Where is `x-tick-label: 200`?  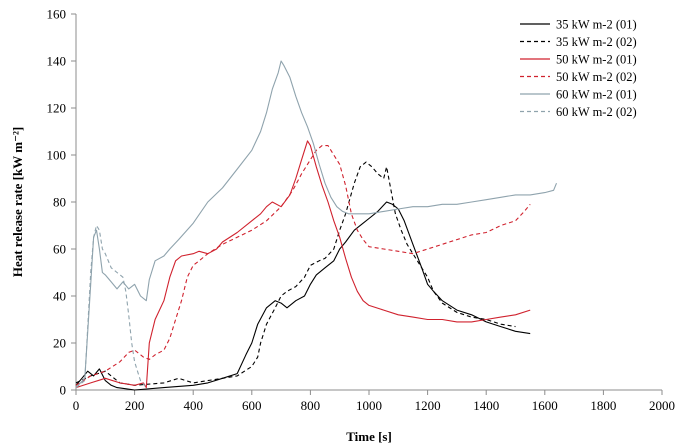
x-tick-label: 200 is located at coordinates (135, 405).